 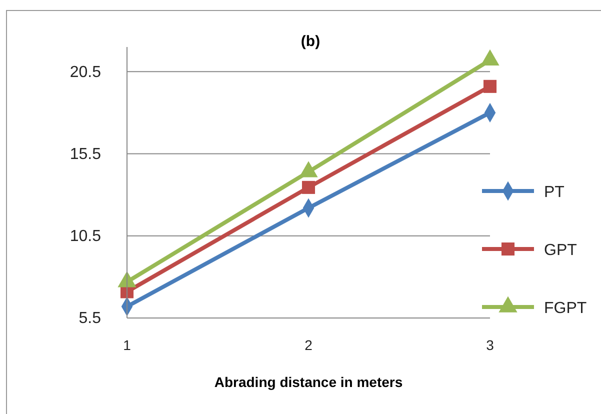 I want to click on legend-label: PT, so click(x=554, y=192).